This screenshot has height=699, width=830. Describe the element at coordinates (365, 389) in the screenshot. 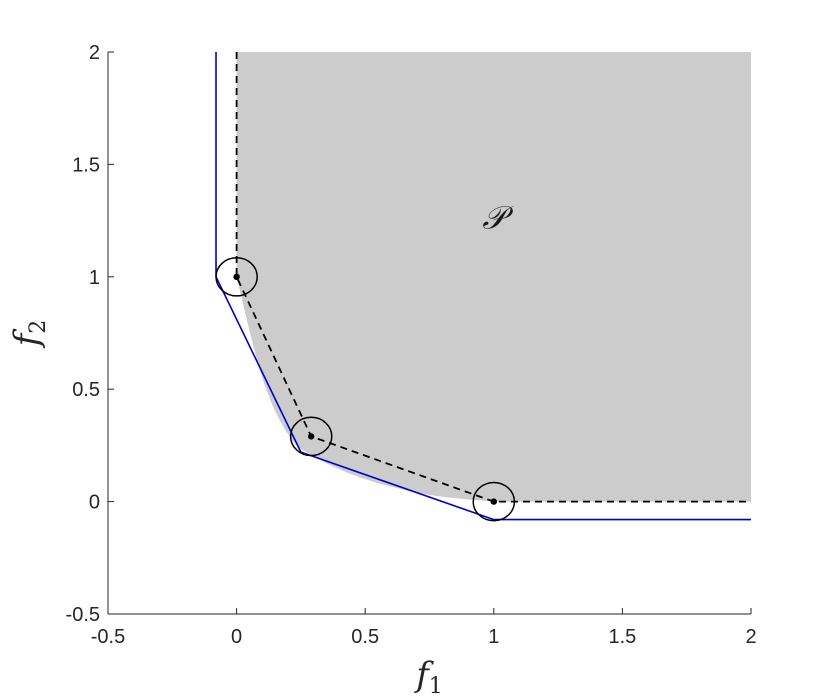

I see `marker-layer` at that location.